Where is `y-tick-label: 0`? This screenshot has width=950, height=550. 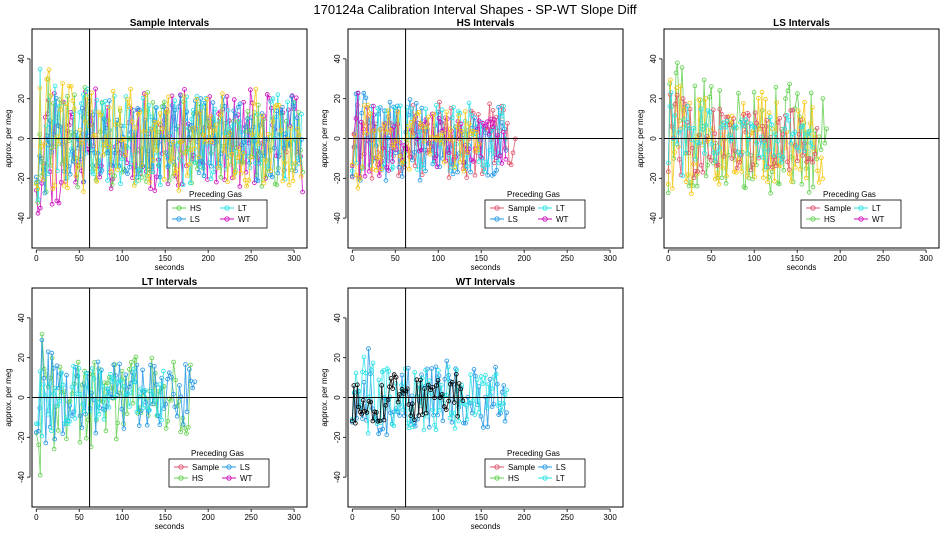 y-tick-label: 0 is located at coordinates (21, 397).